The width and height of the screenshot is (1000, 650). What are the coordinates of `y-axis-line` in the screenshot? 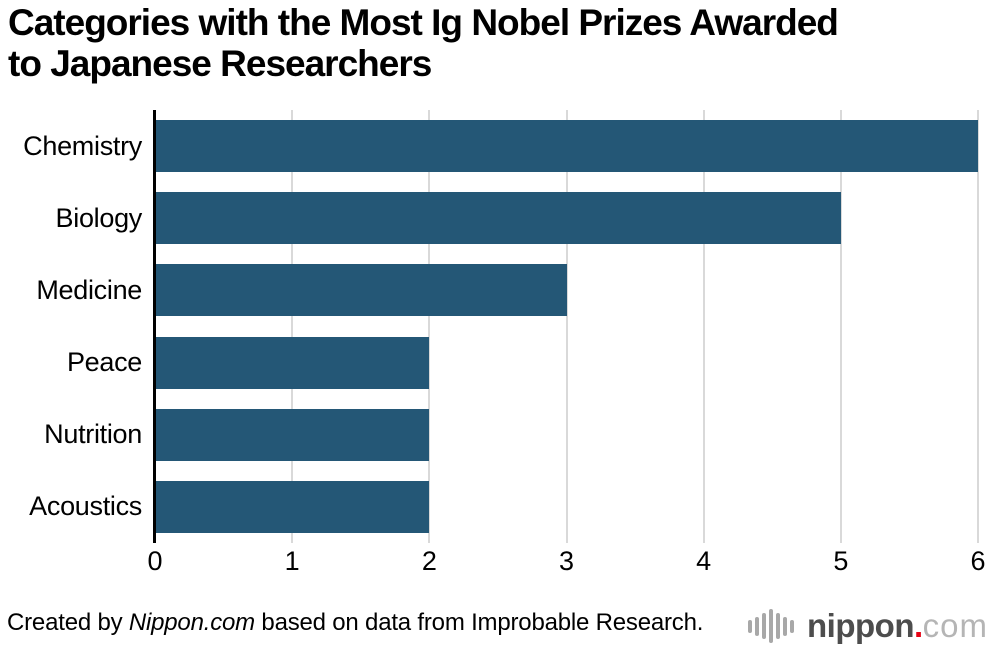 It's located at (154, 326).